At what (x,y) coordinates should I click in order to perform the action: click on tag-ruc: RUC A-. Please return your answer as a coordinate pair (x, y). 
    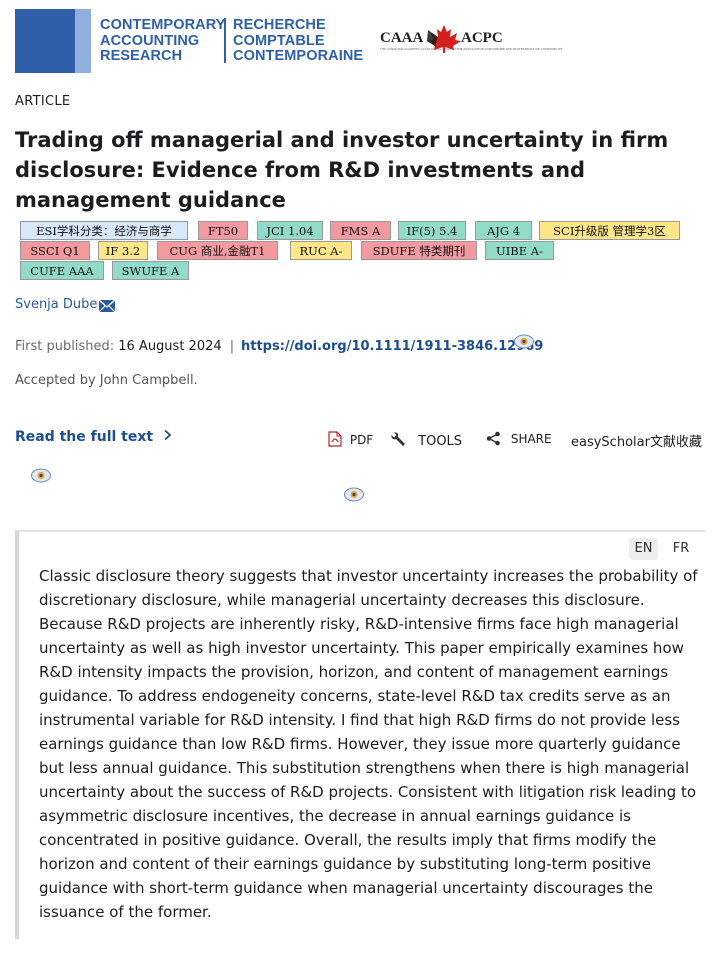
    Looking at the image, I should click on (321, 250).